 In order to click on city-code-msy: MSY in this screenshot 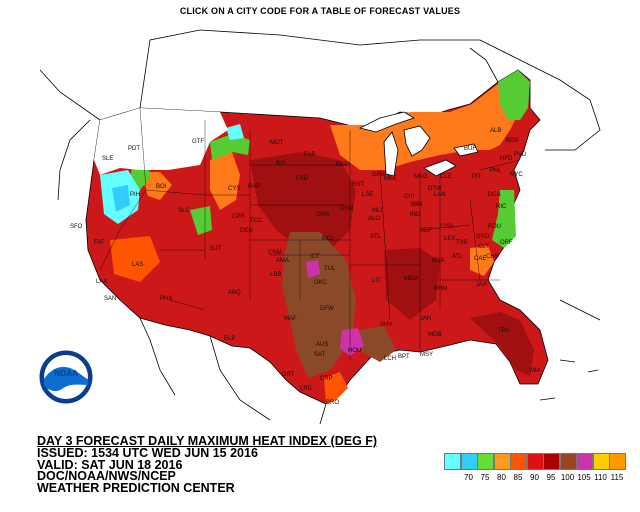, I will do `click(426, 355)`.